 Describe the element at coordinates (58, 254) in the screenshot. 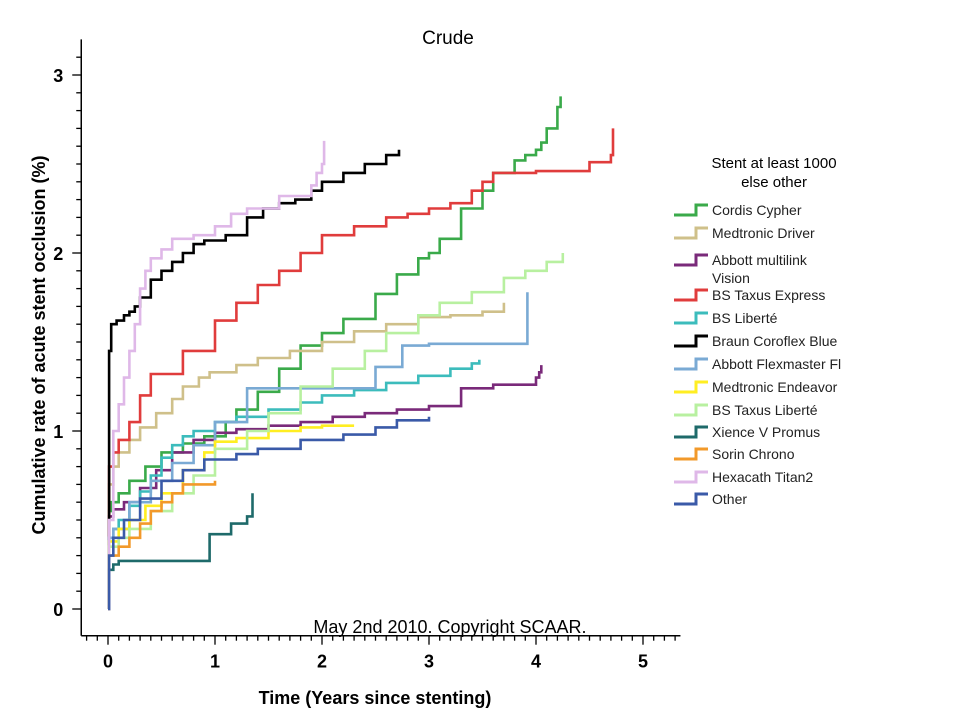

I see `y-tick-label: 2` at that location.